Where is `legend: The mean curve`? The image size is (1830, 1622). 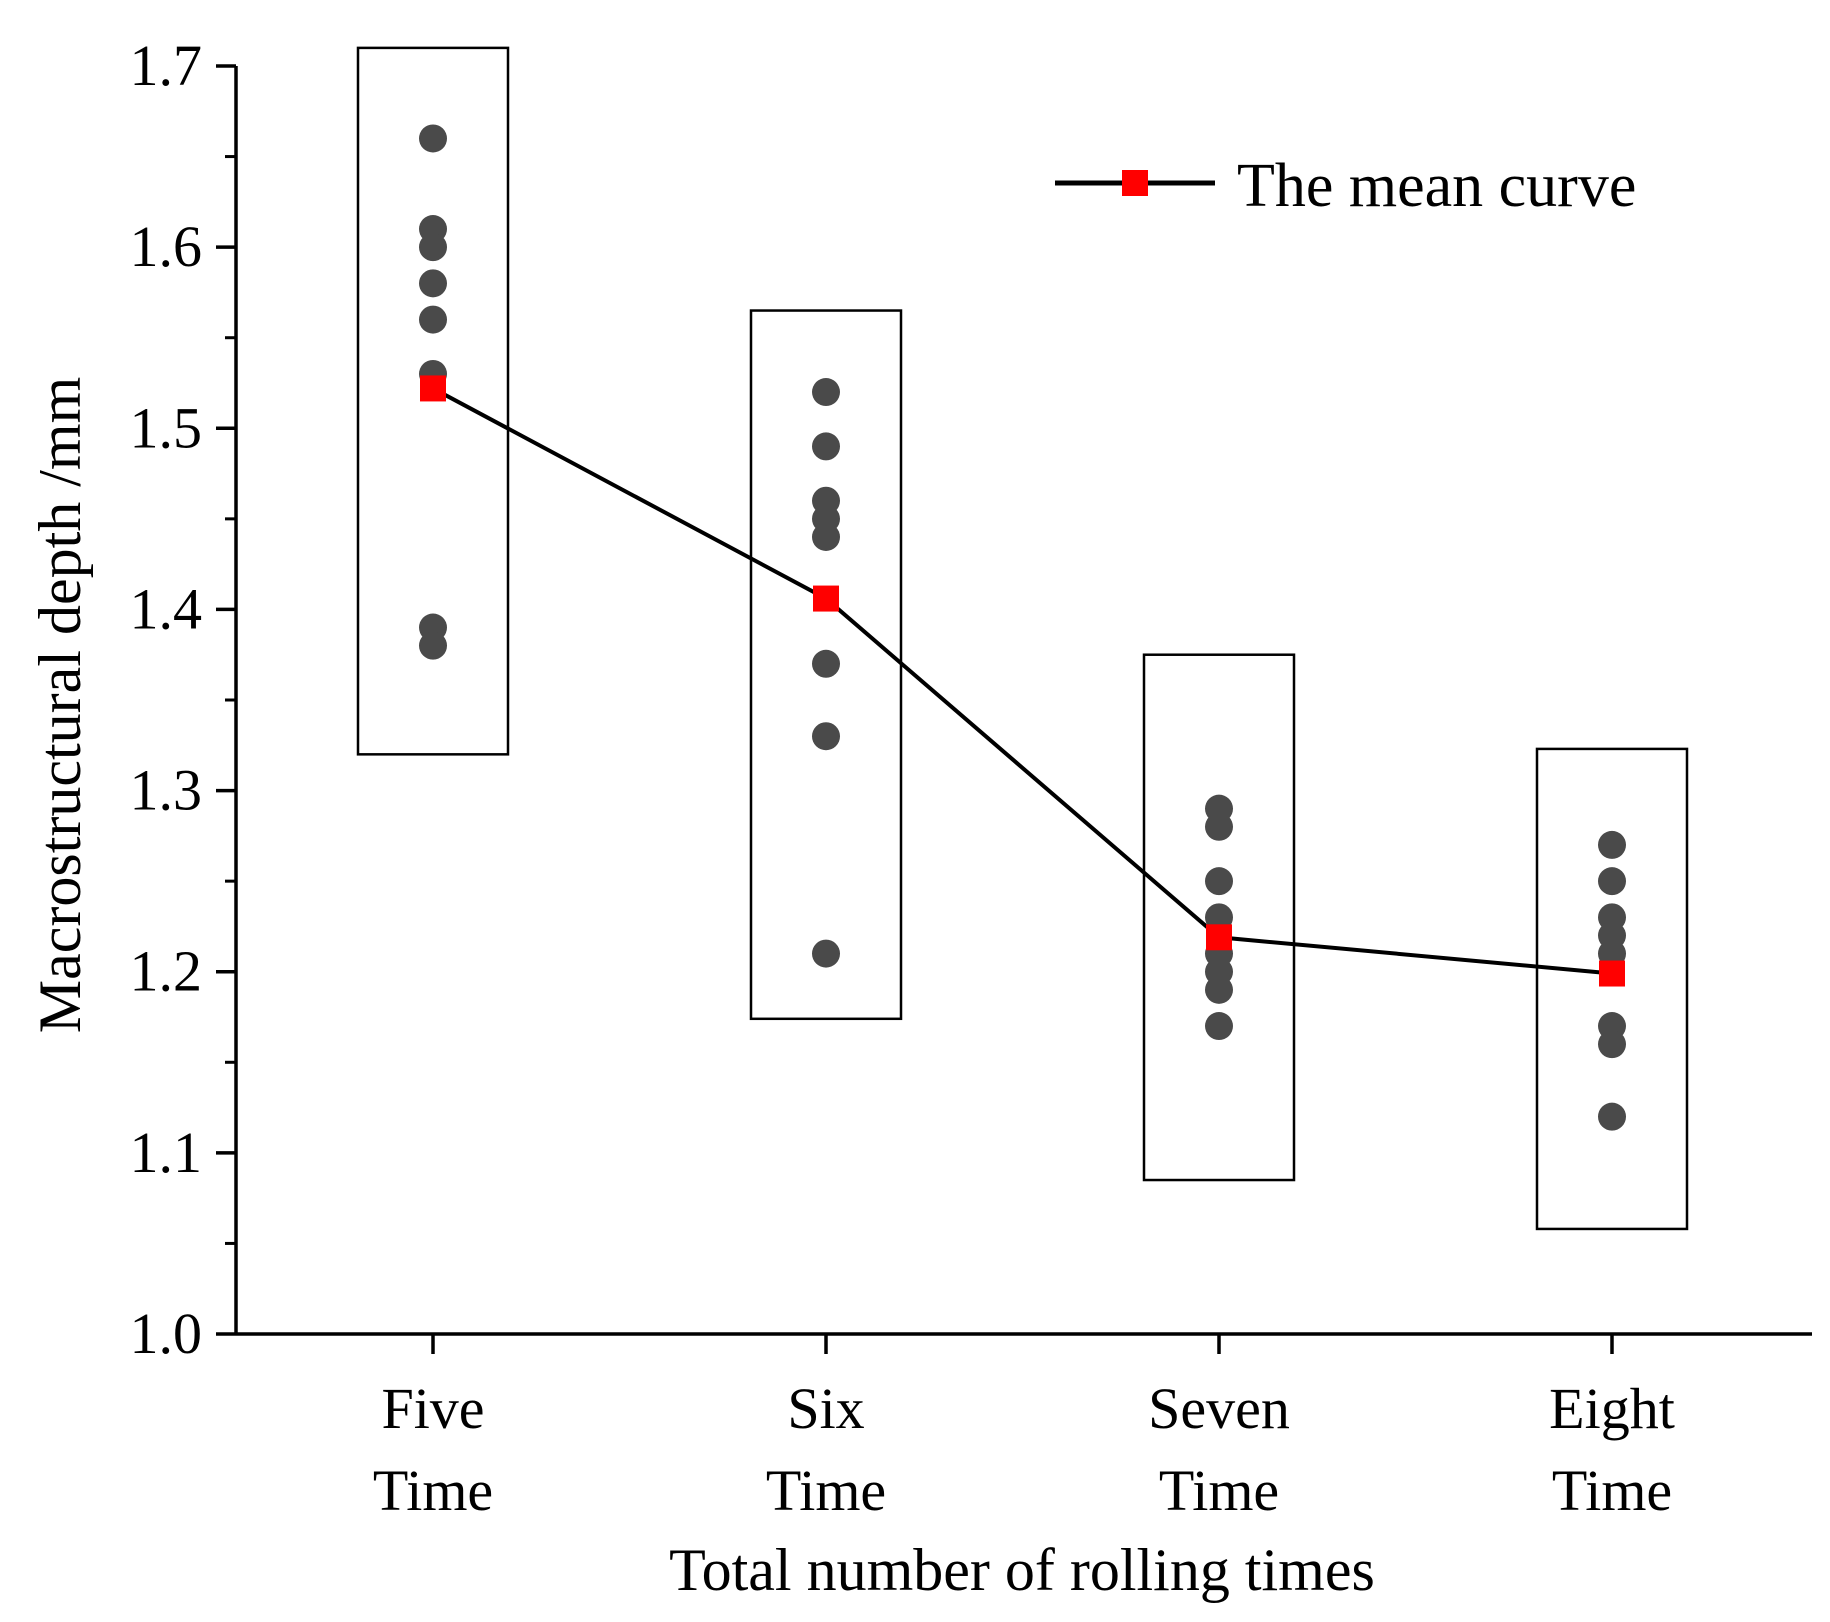 legend: The mean curve is located at coordinates (1345, 186).